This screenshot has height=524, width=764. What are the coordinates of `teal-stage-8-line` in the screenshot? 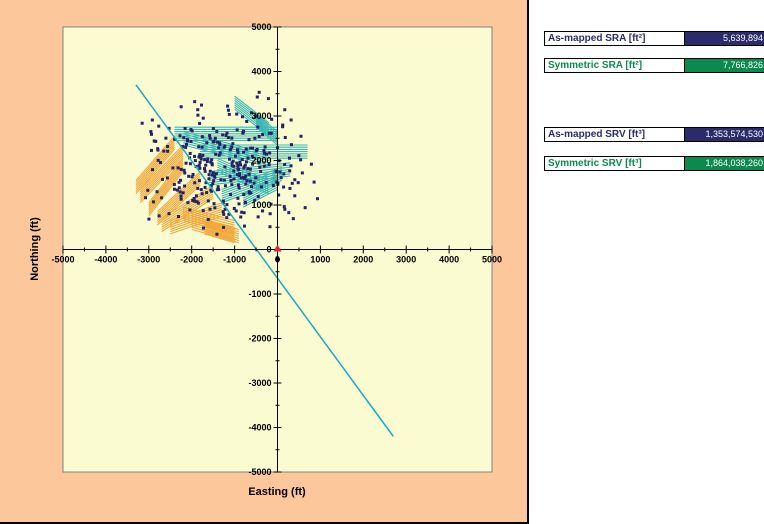 It's located at (243, 183).